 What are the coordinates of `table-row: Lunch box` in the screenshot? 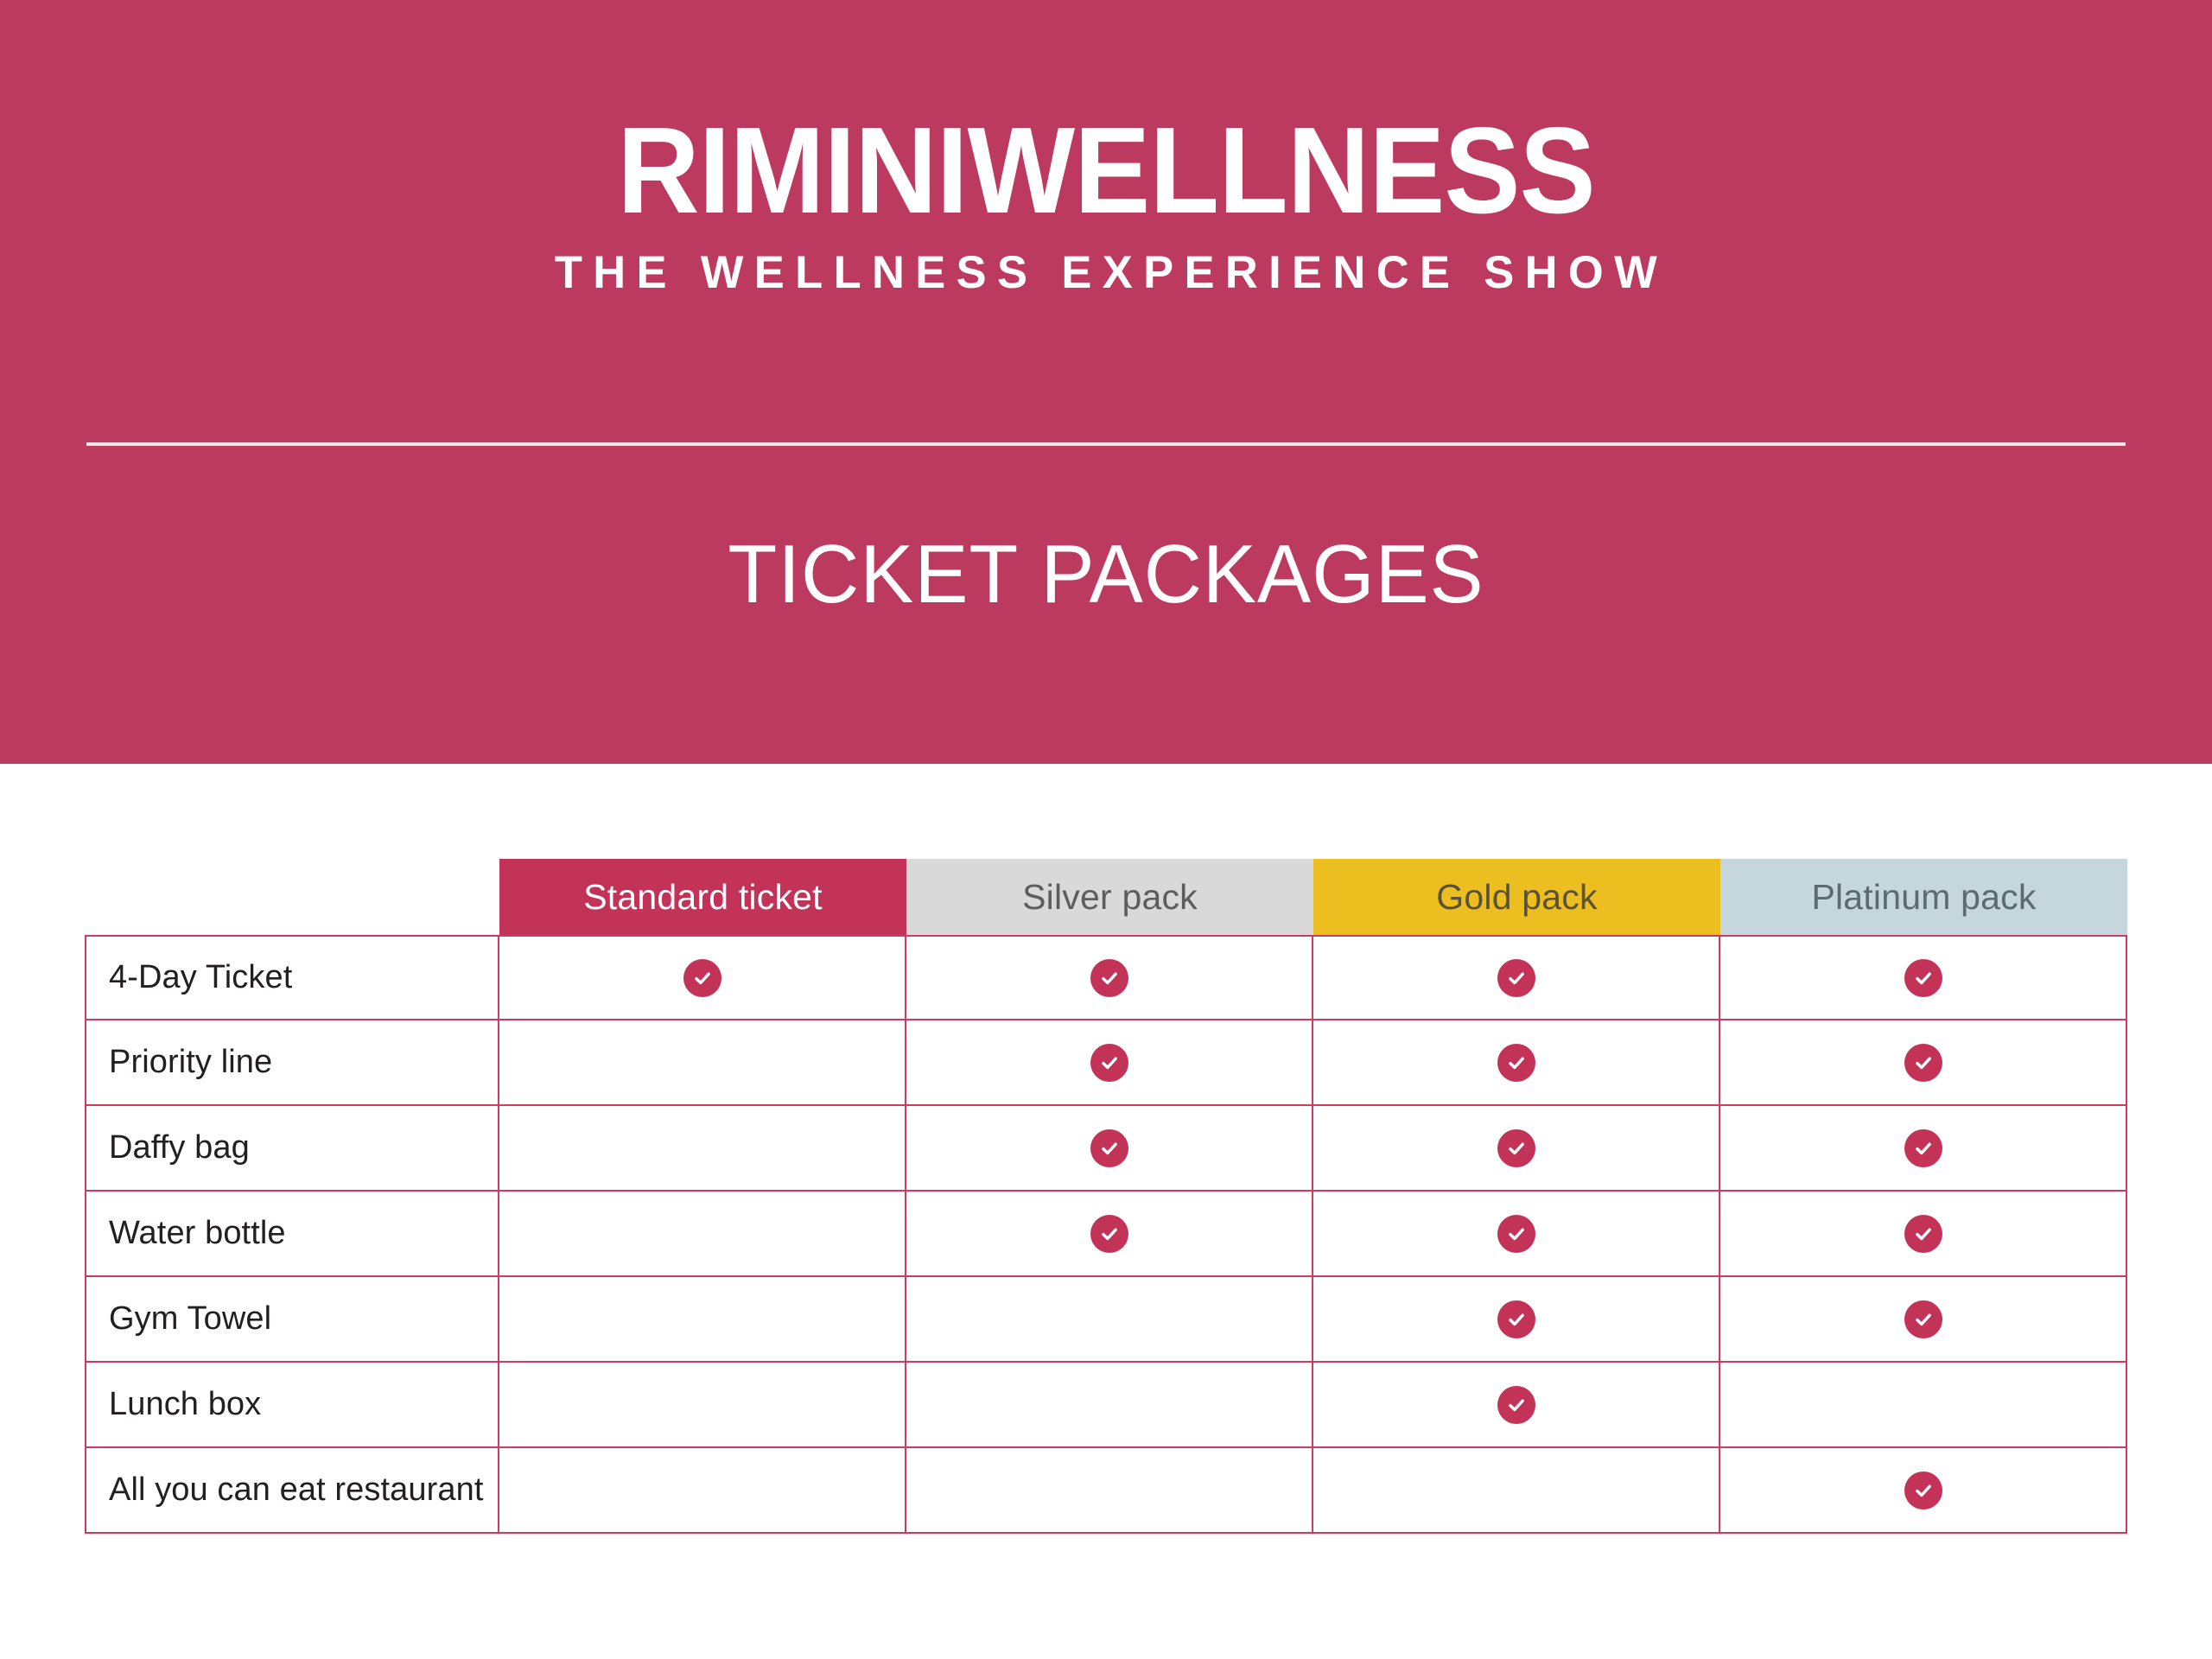 It's located at (1106, 1405).